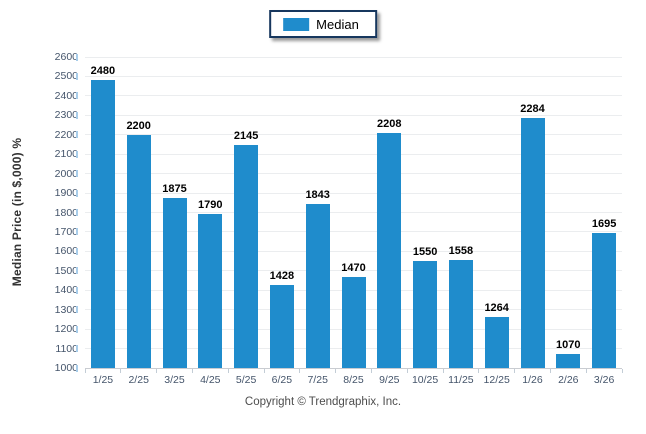 The width and height of the screenshot is (646, 434). What do you see at coordinates (66, 76) in the screenshot?
I see `y-tick-label: 2500` at bounding box center [66, 76].